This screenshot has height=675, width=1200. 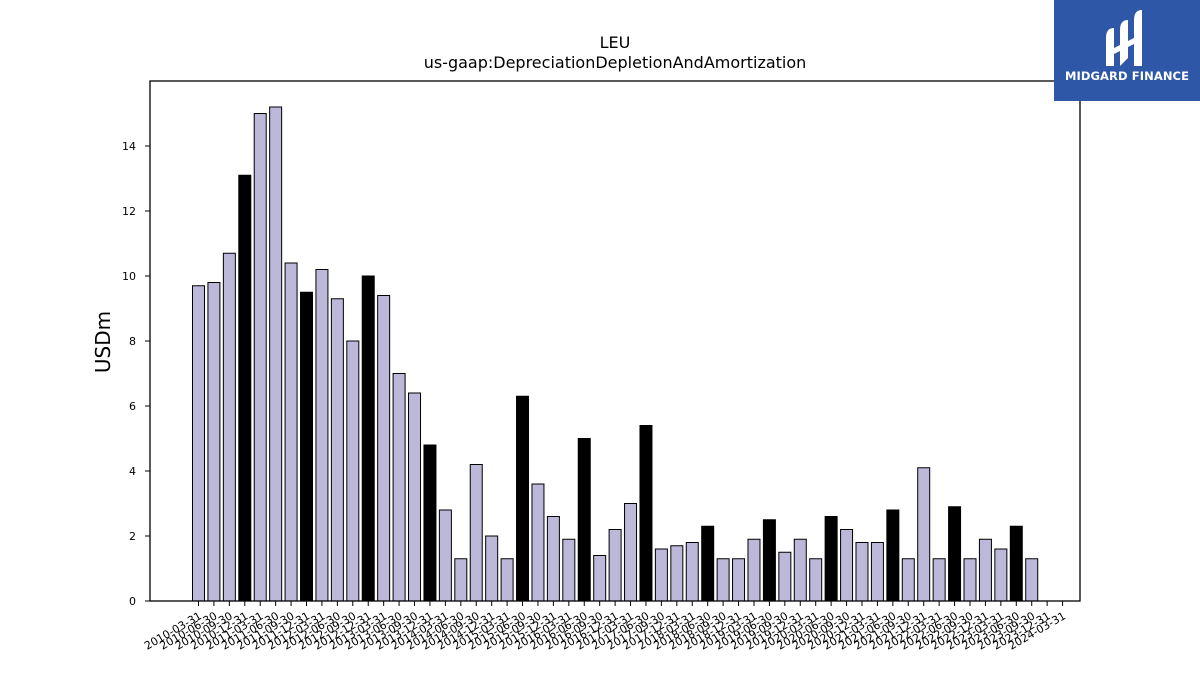 I want to click on midgard-logo-icon, so click(x=1124, y=38).